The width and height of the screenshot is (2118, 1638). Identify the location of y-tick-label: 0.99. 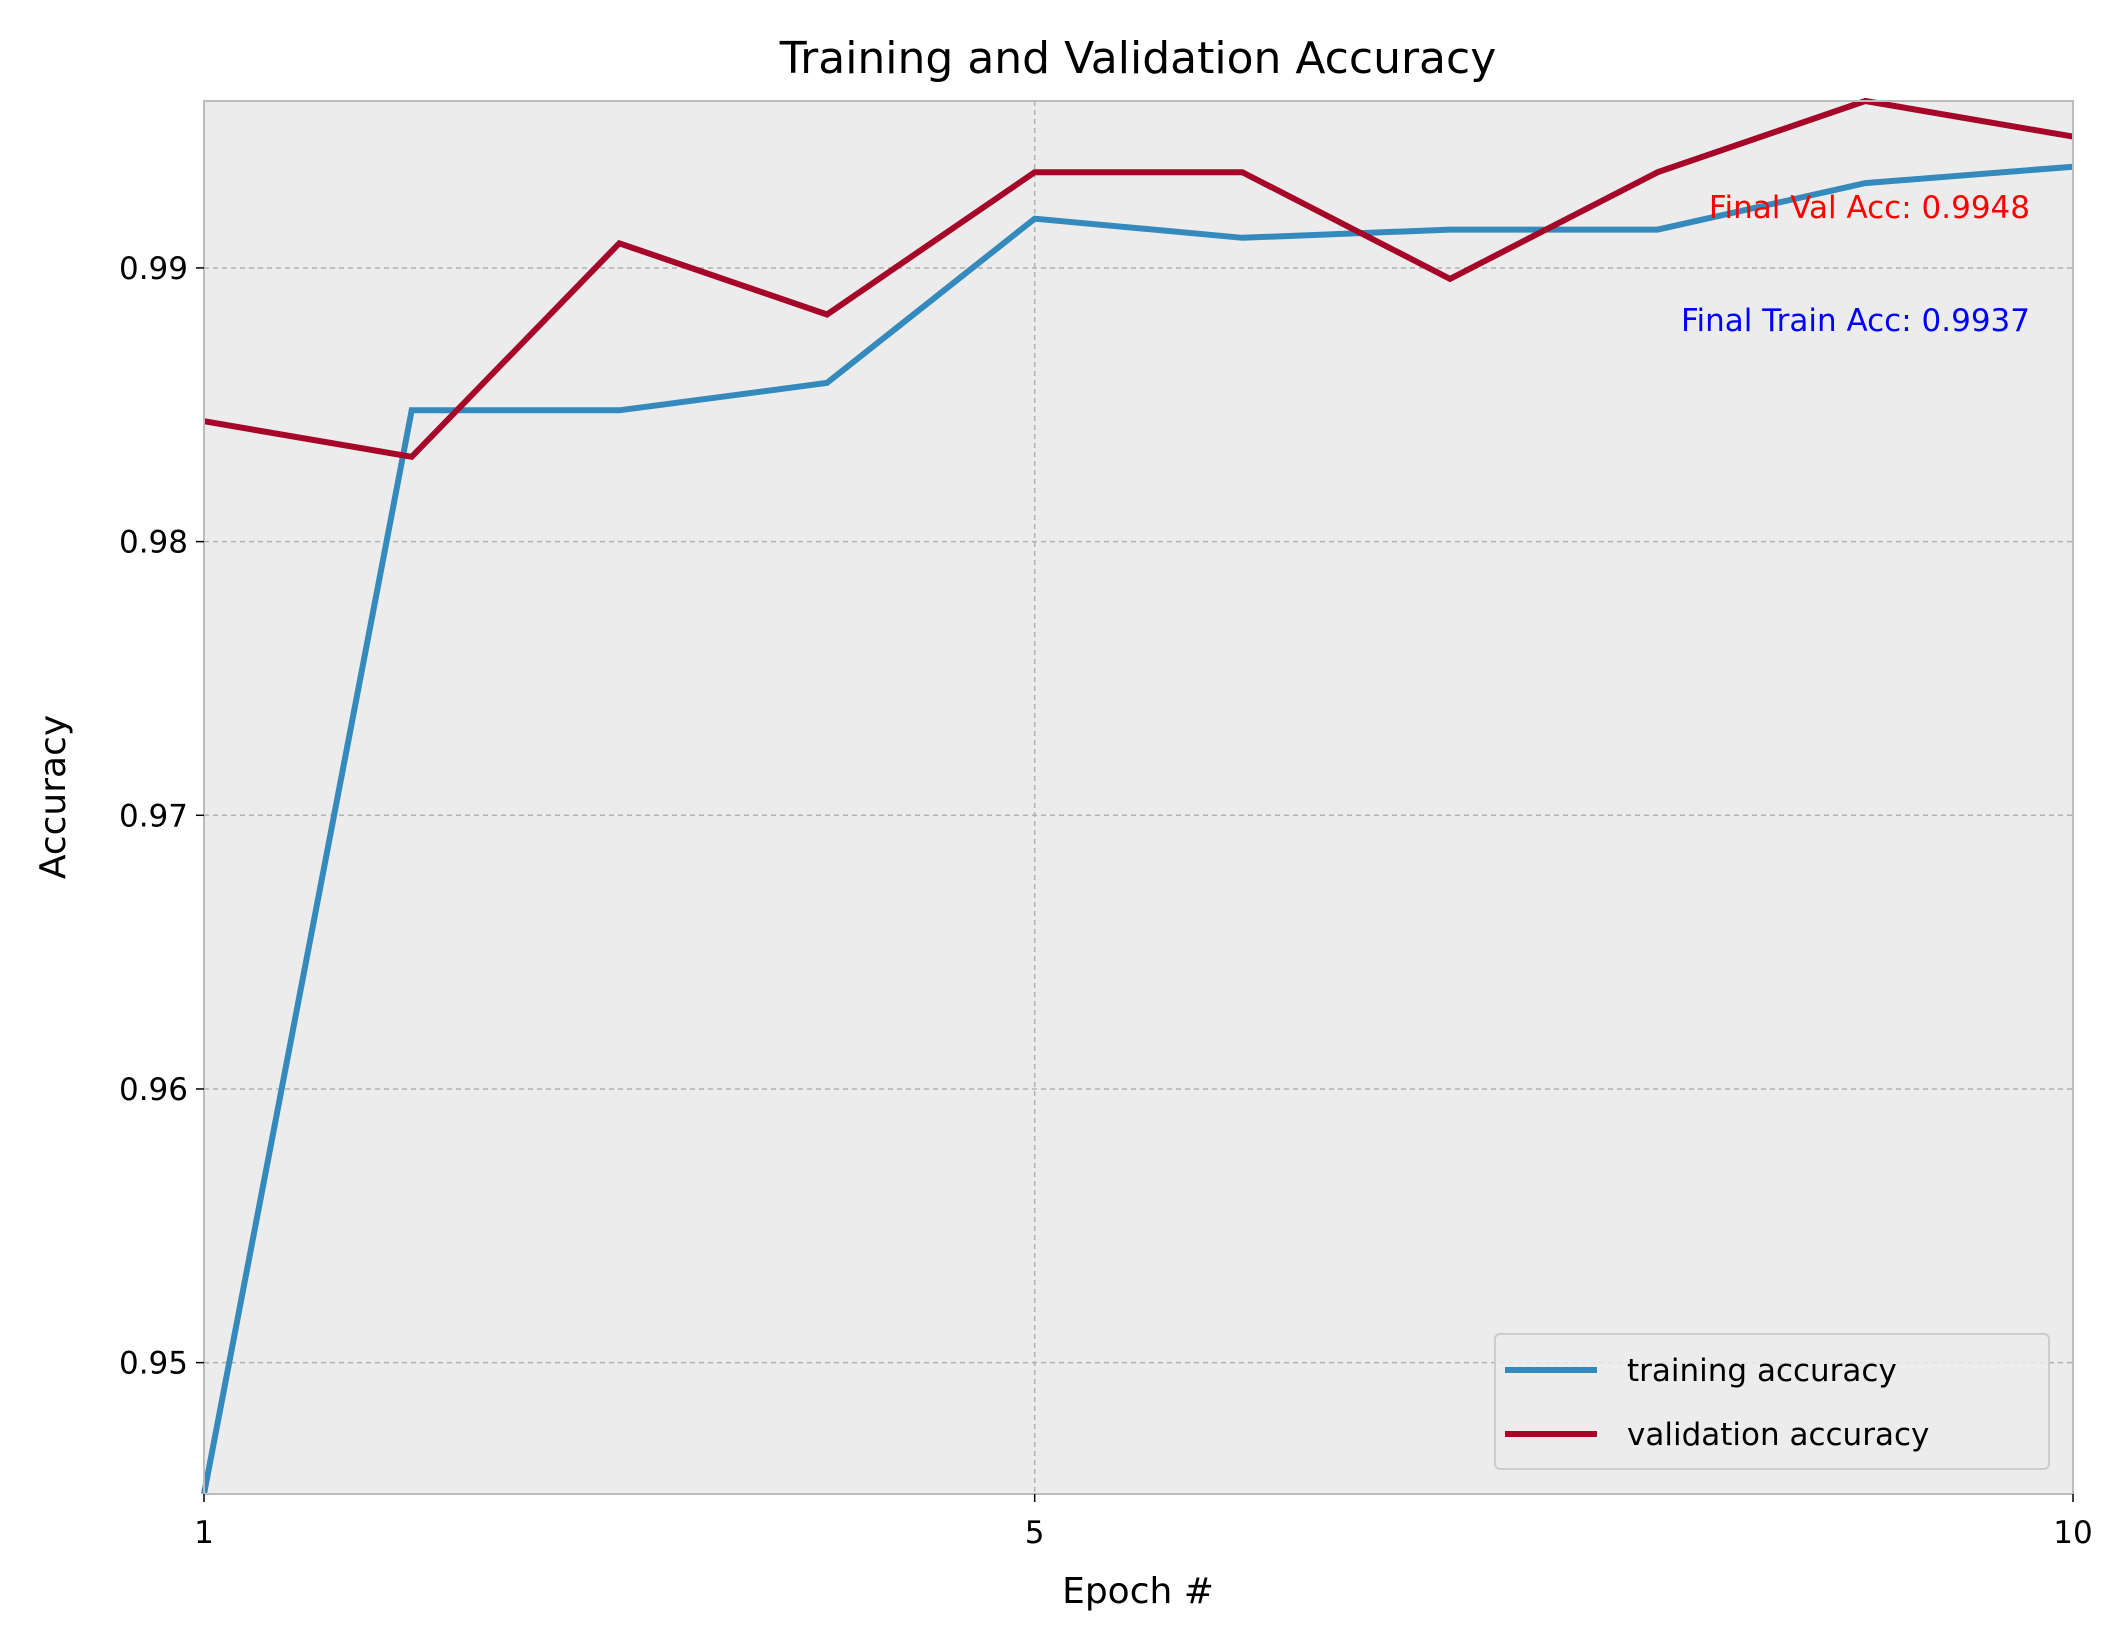
(153, 269).